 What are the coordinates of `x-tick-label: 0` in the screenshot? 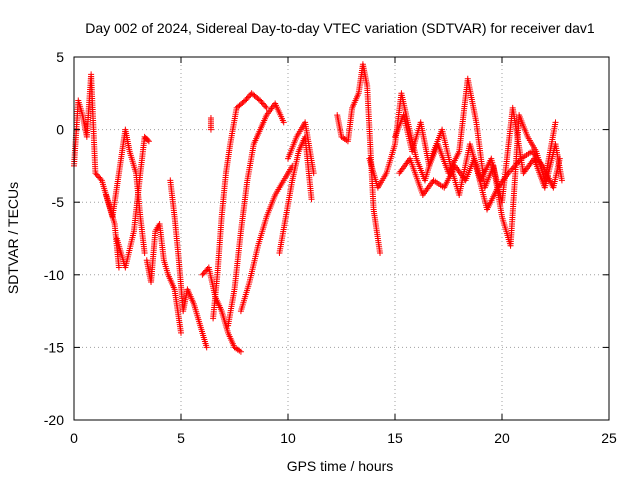 It's located at (74, 438).